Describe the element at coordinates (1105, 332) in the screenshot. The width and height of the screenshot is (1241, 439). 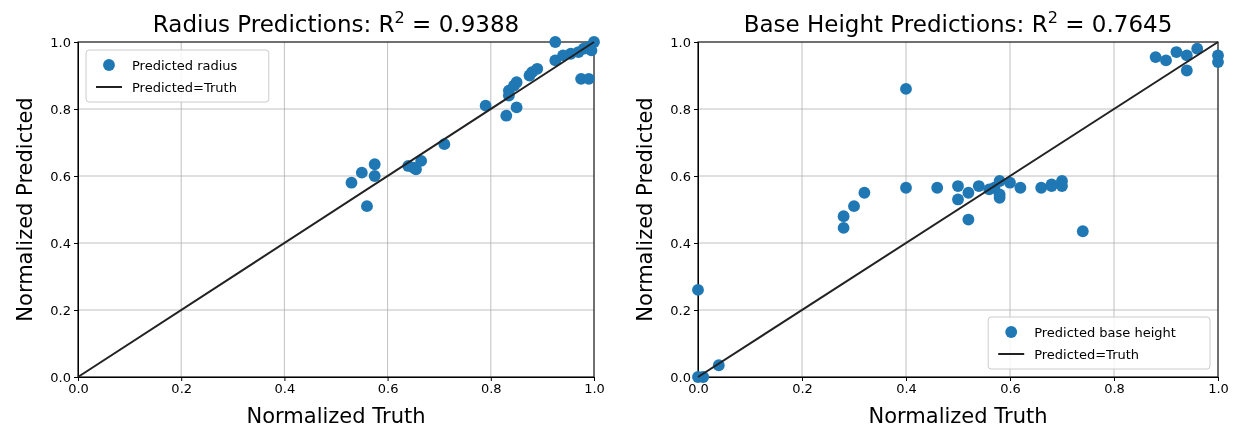
I see `legend-label: Predicted base height` at that location.